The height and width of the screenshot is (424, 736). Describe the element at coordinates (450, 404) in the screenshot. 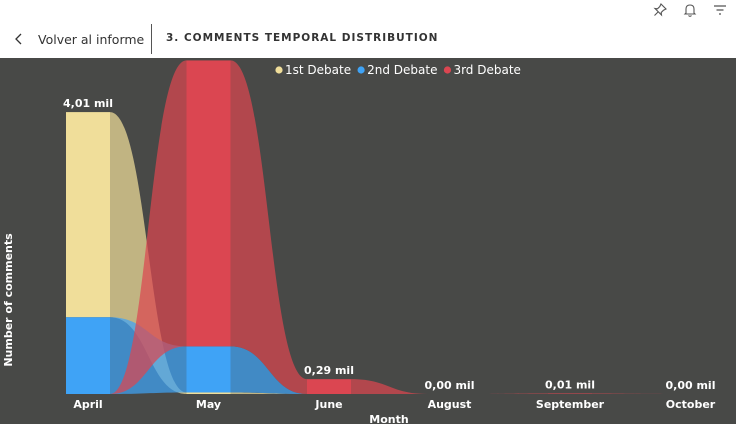

I see `x-tick-label: August` at that location.